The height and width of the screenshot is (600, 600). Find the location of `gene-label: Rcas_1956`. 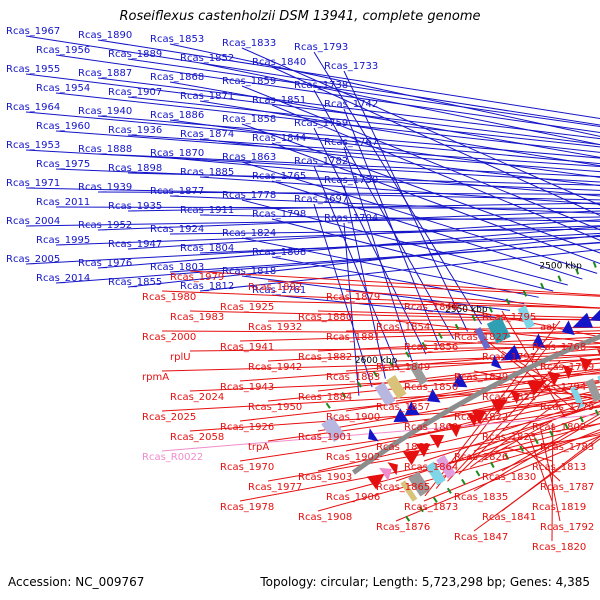

gene-label: Rcas_1956 is located at coordinates (63, 50).